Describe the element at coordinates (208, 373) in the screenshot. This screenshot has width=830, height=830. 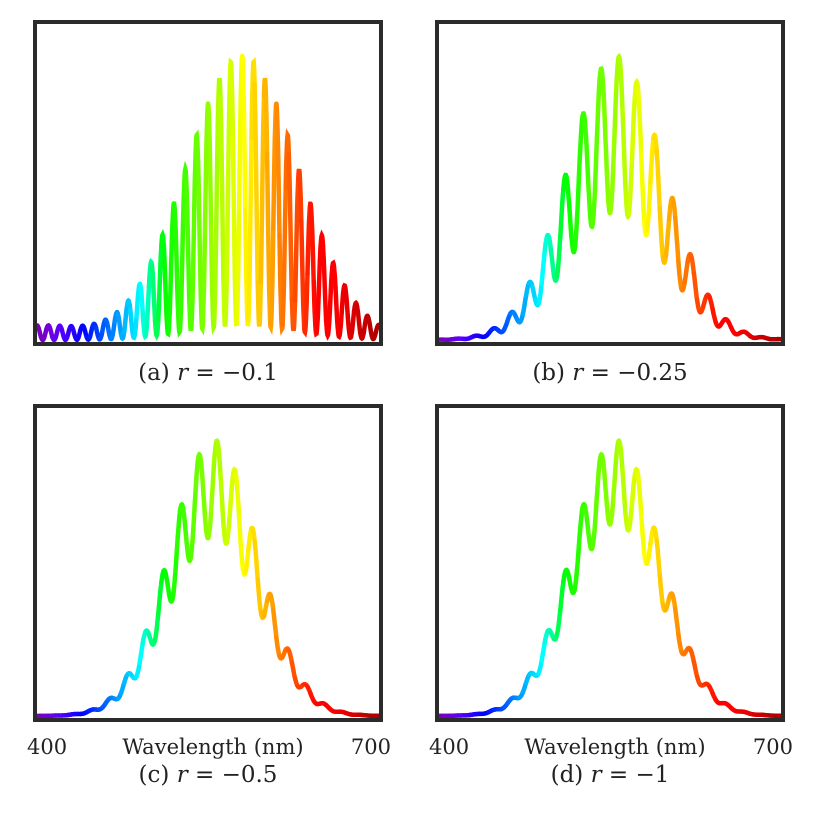
I see `panel-caption: (a) r = −0.1` at that location.